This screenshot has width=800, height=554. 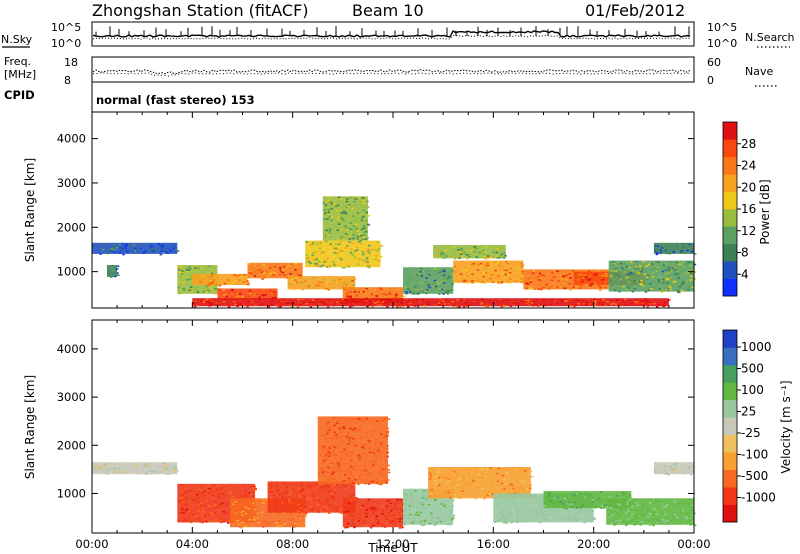 What do you see at coordinates (759, 71) in the screenshot?
I see `nave-label: Nave` at bounding box center [759, 71].